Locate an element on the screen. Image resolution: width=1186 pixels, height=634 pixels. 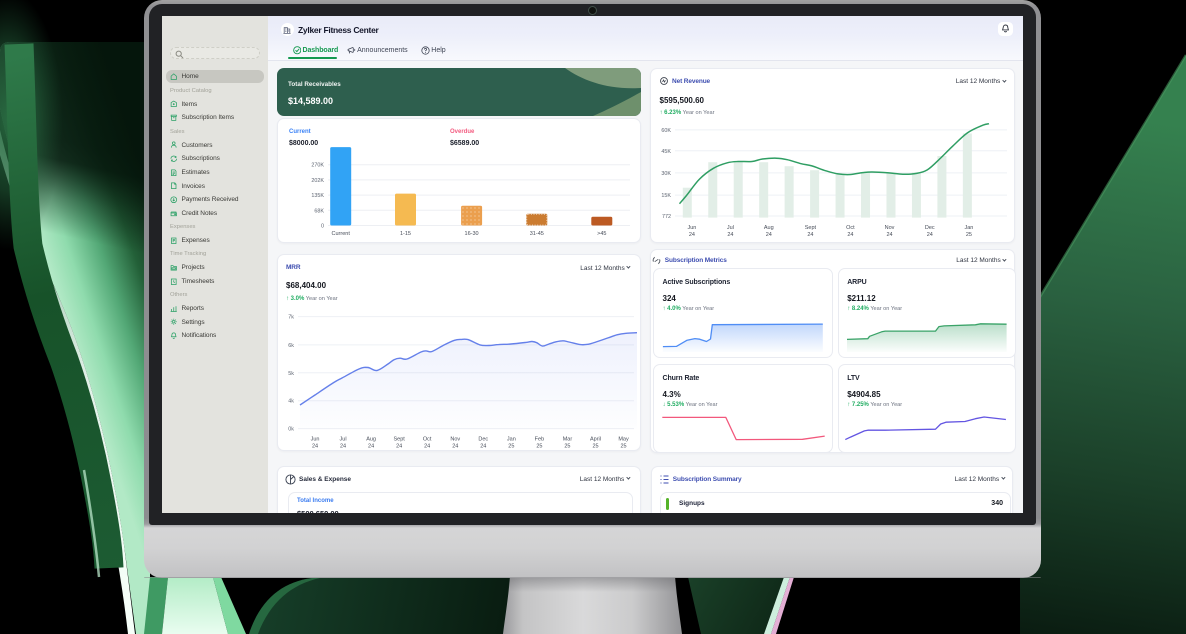
svg-text: 45K is located at coordinates (666, 152).